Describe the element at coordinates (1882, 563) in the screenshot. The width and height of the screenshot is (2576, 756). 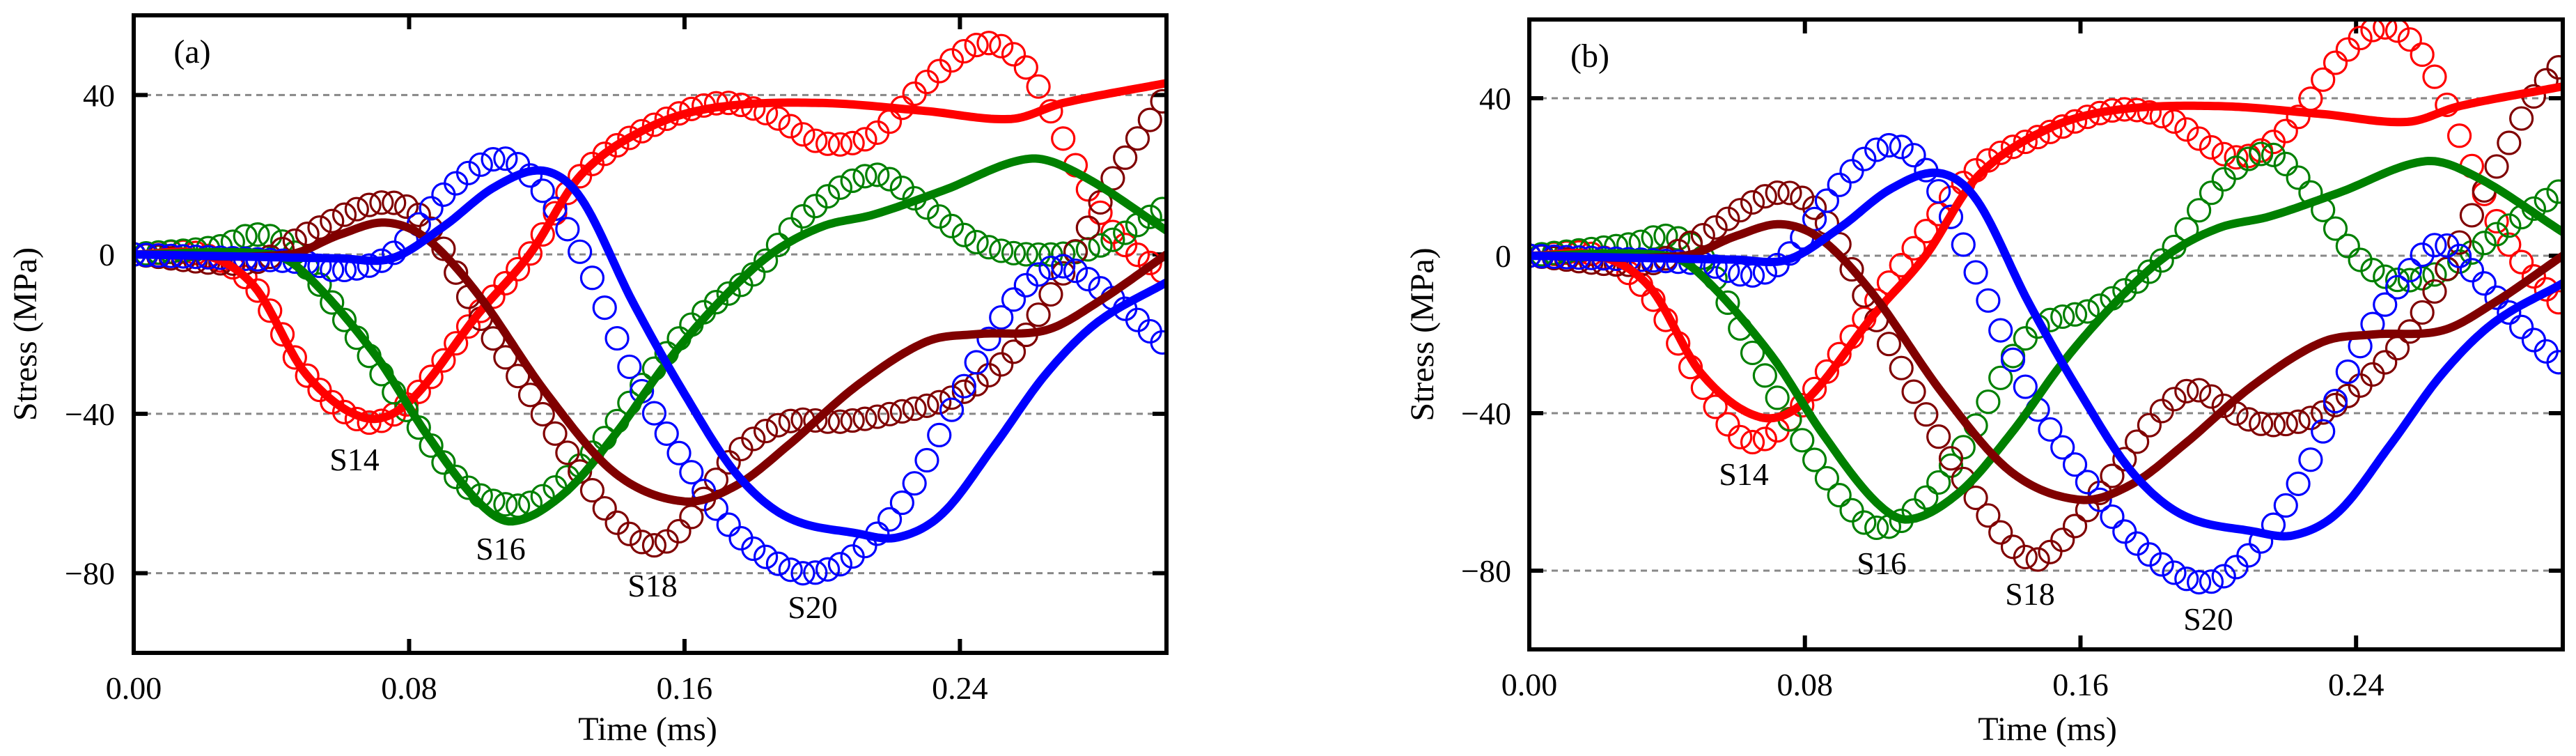
I see `annotation-s16: S16` at that location.